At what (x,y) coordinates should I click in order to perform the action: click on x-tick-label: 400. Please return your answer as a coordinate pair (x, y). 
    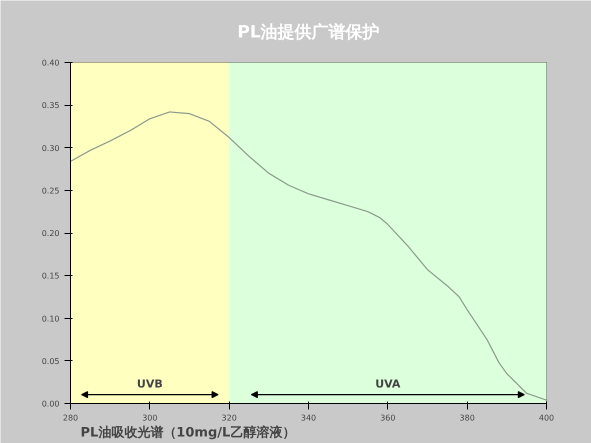
    Looking at the image, I should click on (546, 418).